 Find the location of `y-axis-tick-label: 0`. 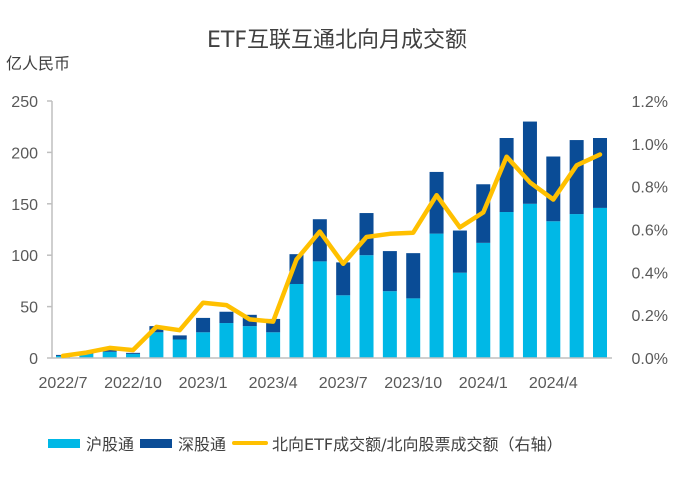

y-axis-tick-label: 0 is located at coordinates (33, 359).